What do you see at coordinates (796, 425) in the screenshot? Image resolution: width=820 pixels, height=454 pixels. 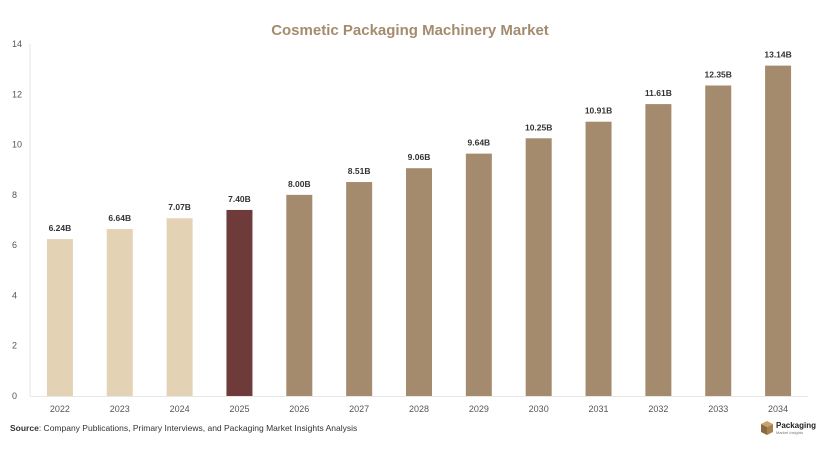 I see `logo-name: Packaging` at bounding box center [796, 425].